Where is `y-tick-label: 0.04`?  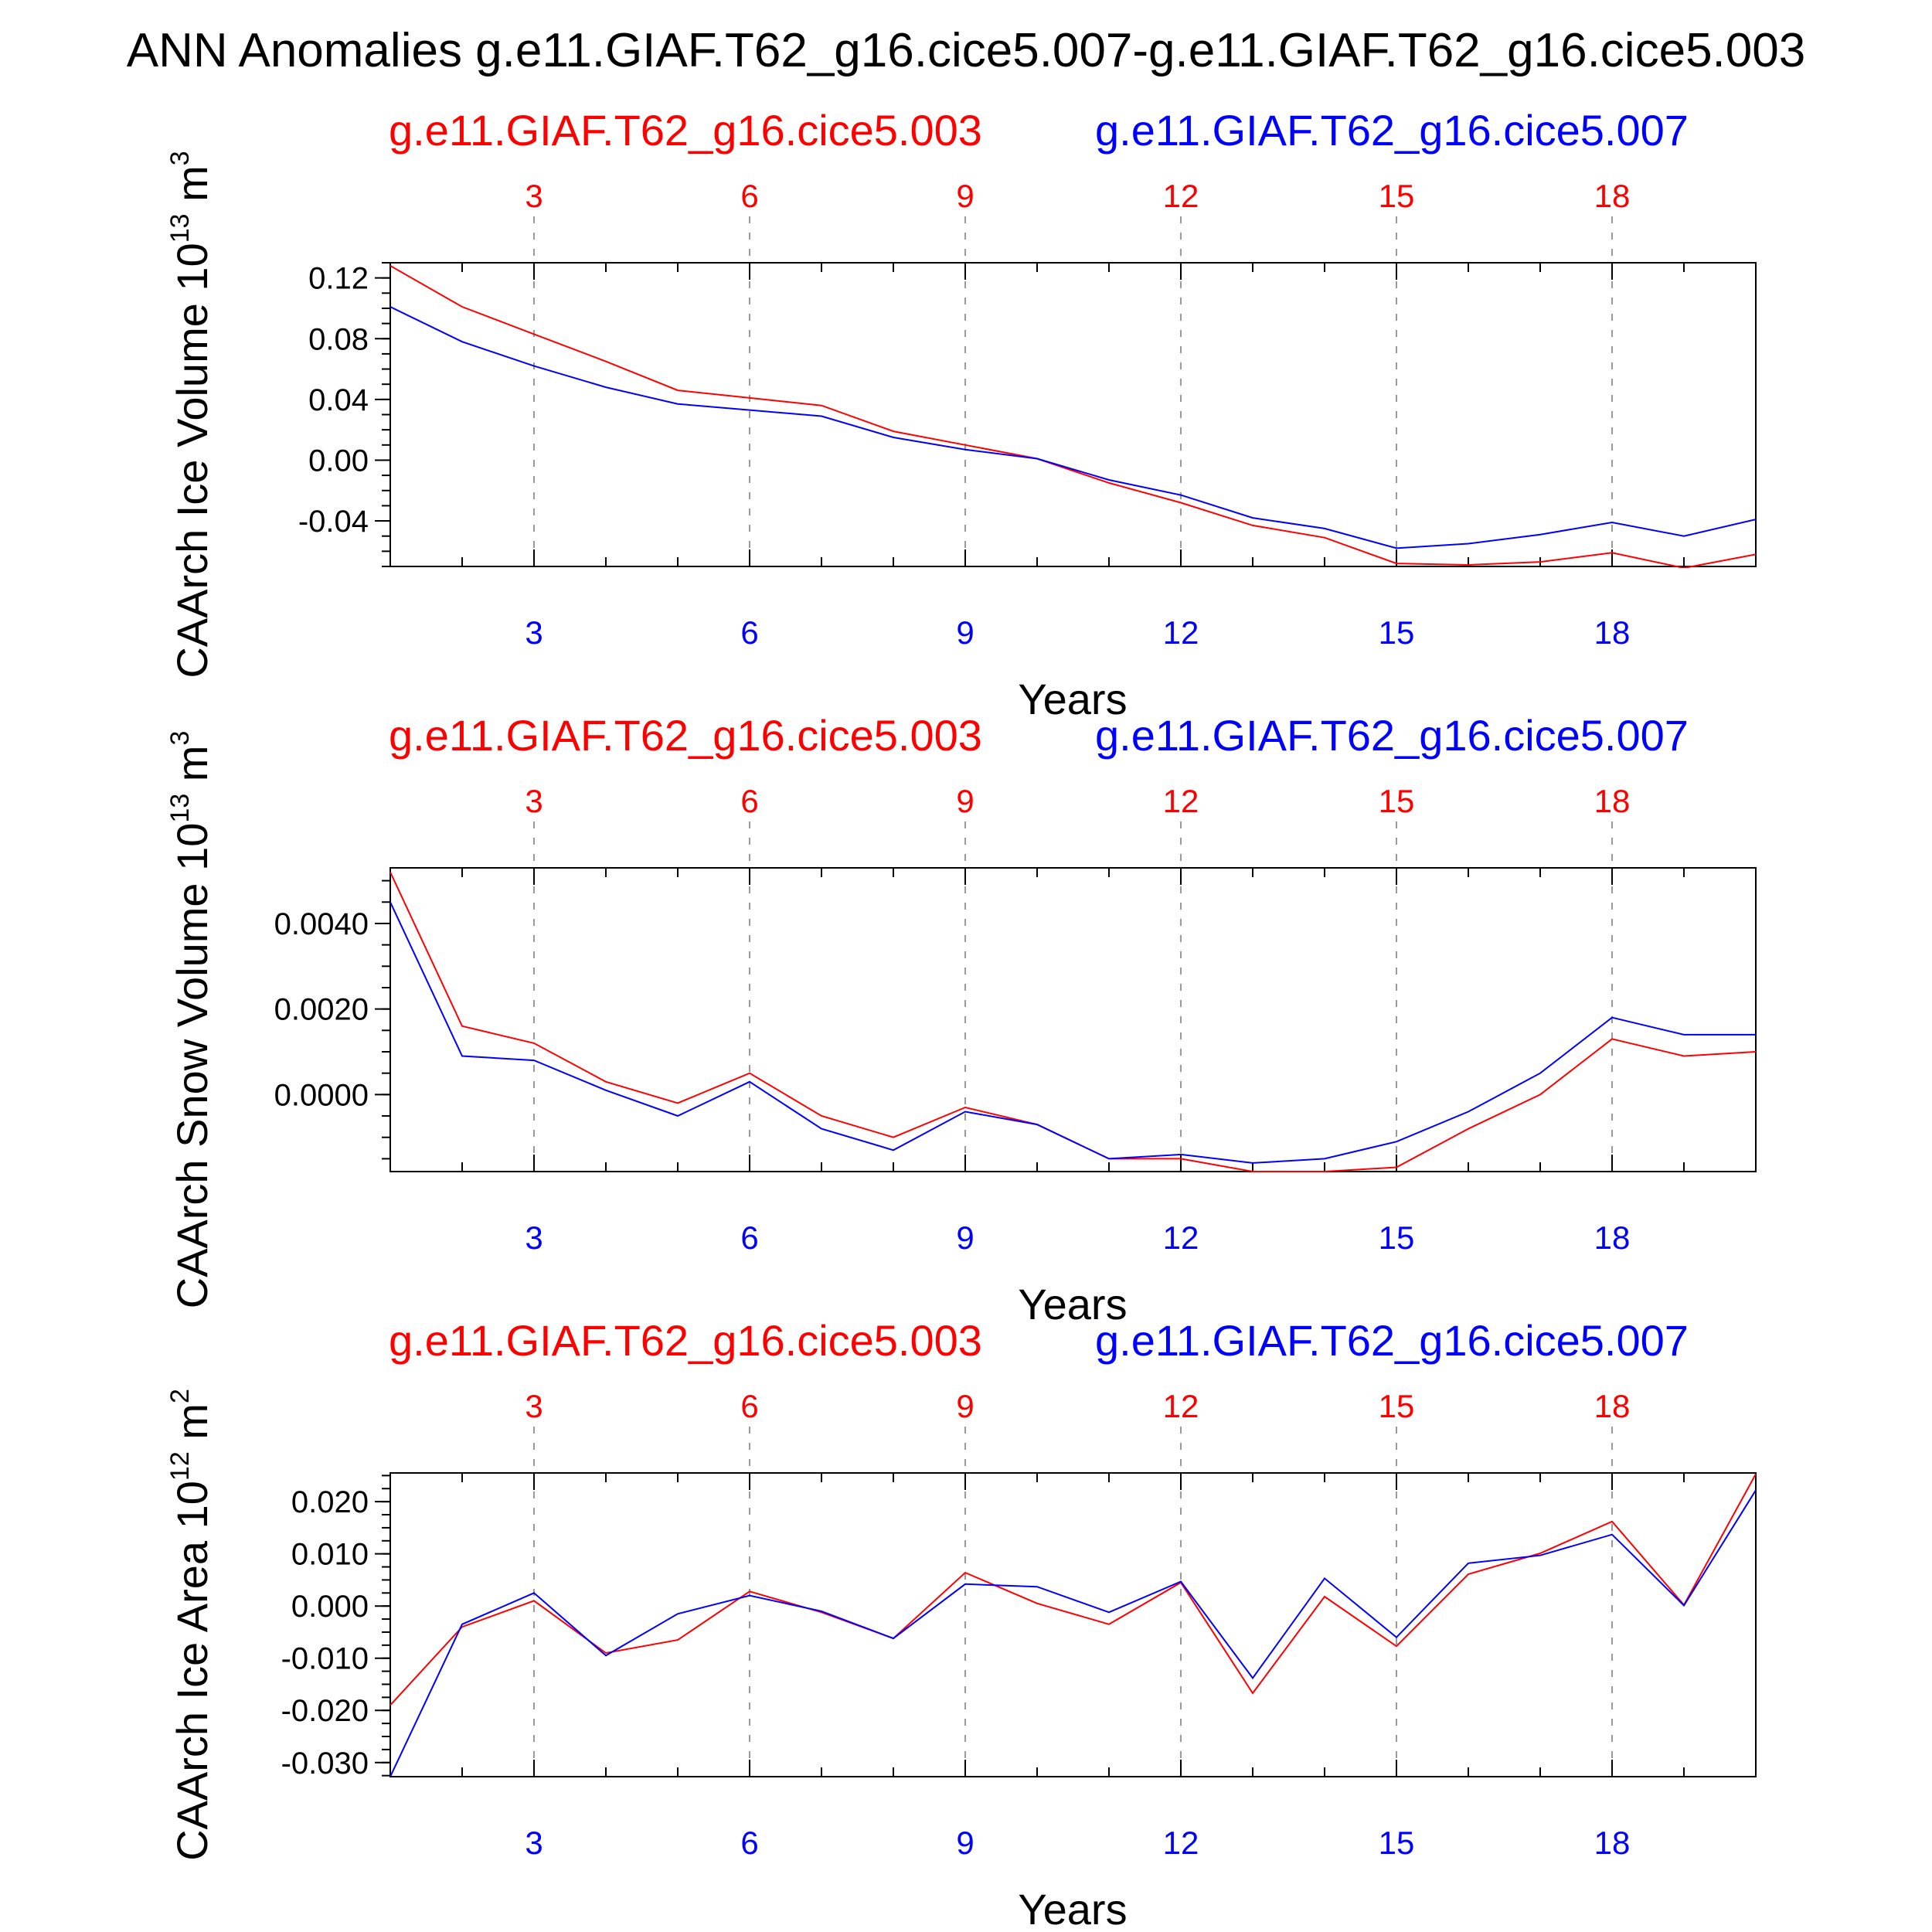 y-tick-label: 0.04 is located at coordinates (339, 400).